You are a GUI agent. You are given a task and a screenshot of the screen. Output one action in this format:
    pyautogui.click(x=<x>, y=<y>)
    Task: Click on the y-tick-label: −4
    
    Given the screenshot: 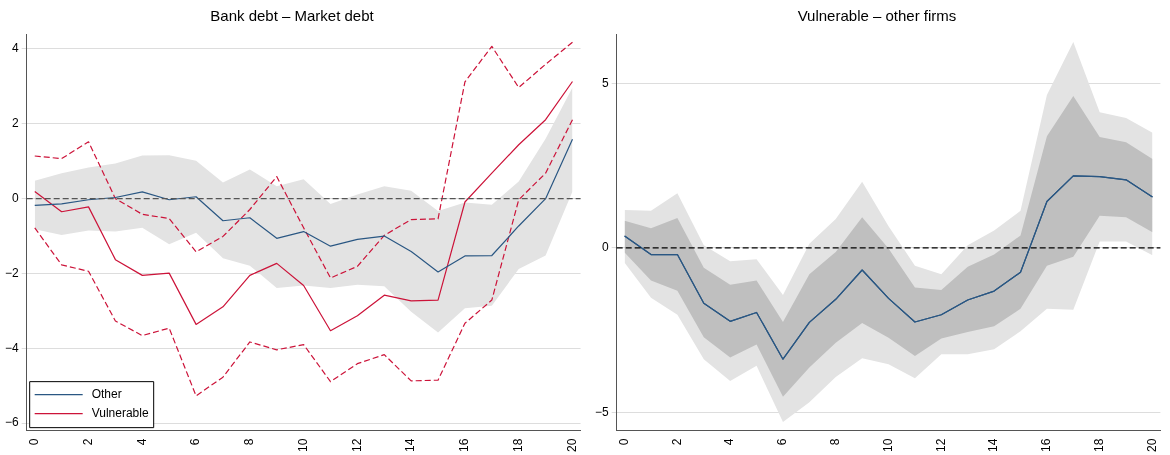 What is the action you would take?
    pyautogui.click(x=11, y=347)
    